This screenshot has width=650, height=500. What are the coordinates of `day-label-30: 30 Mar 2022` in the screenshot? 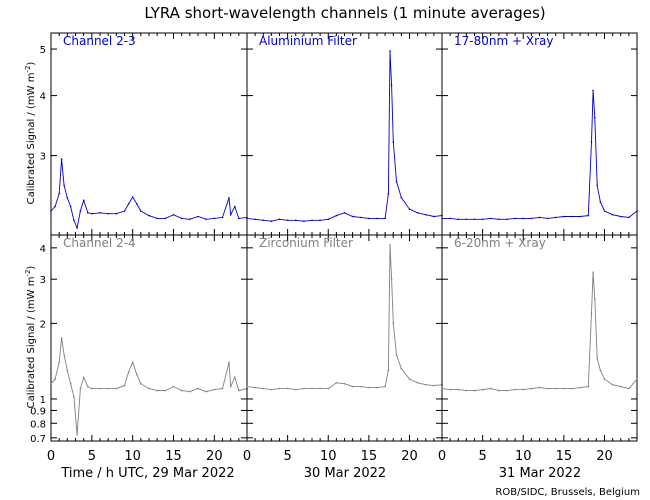 It's located at (345, 473).